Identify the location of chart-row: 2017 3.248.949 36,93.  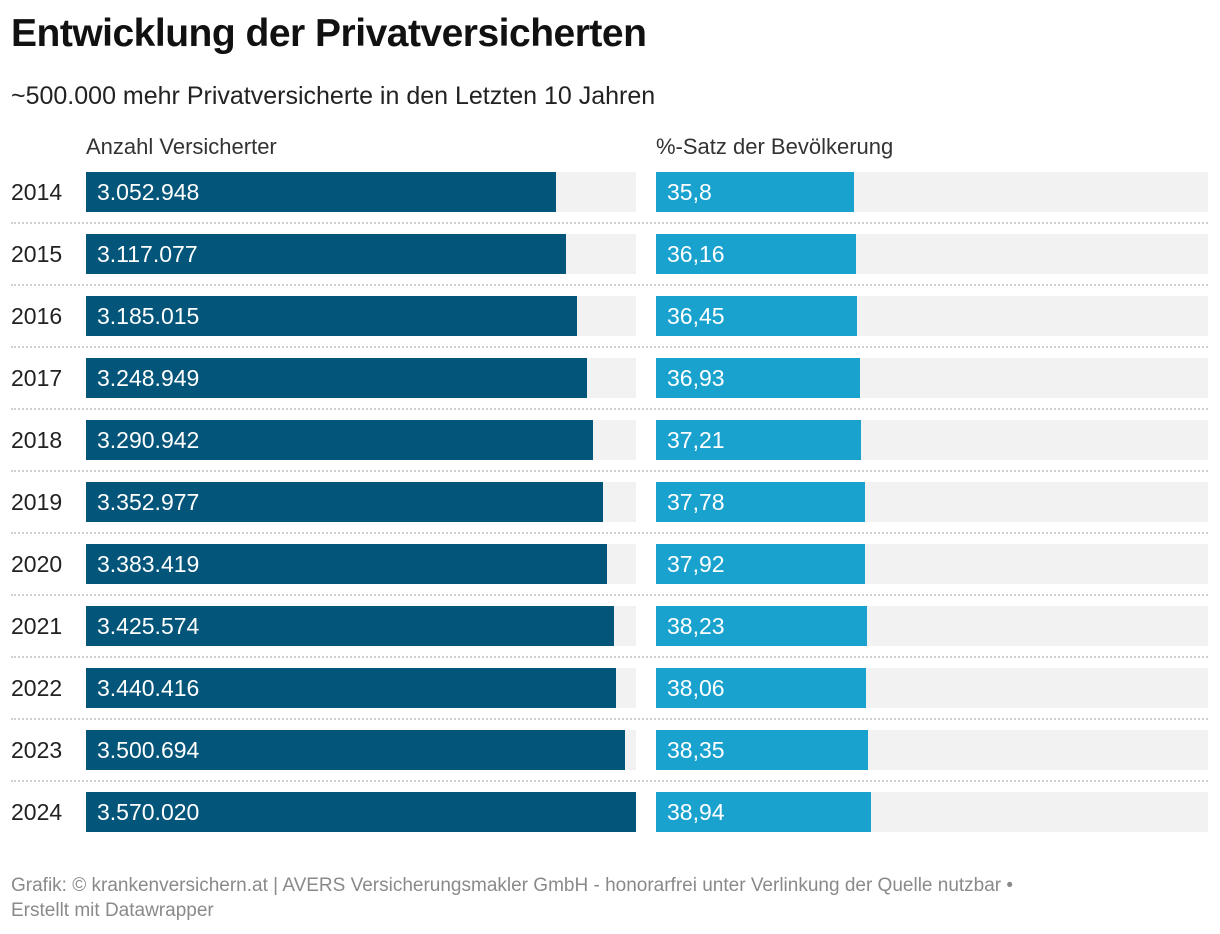
(610, 389).